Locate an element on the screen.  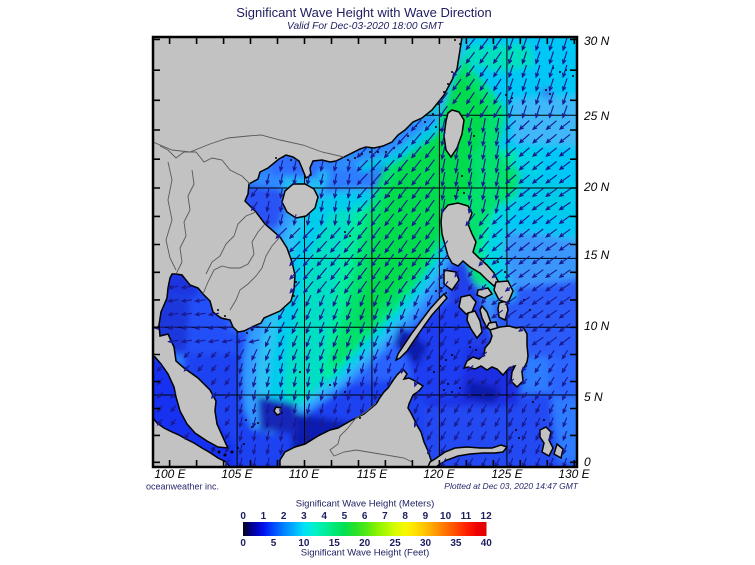
svg-text: 8 is located at coordinates (405, 516).